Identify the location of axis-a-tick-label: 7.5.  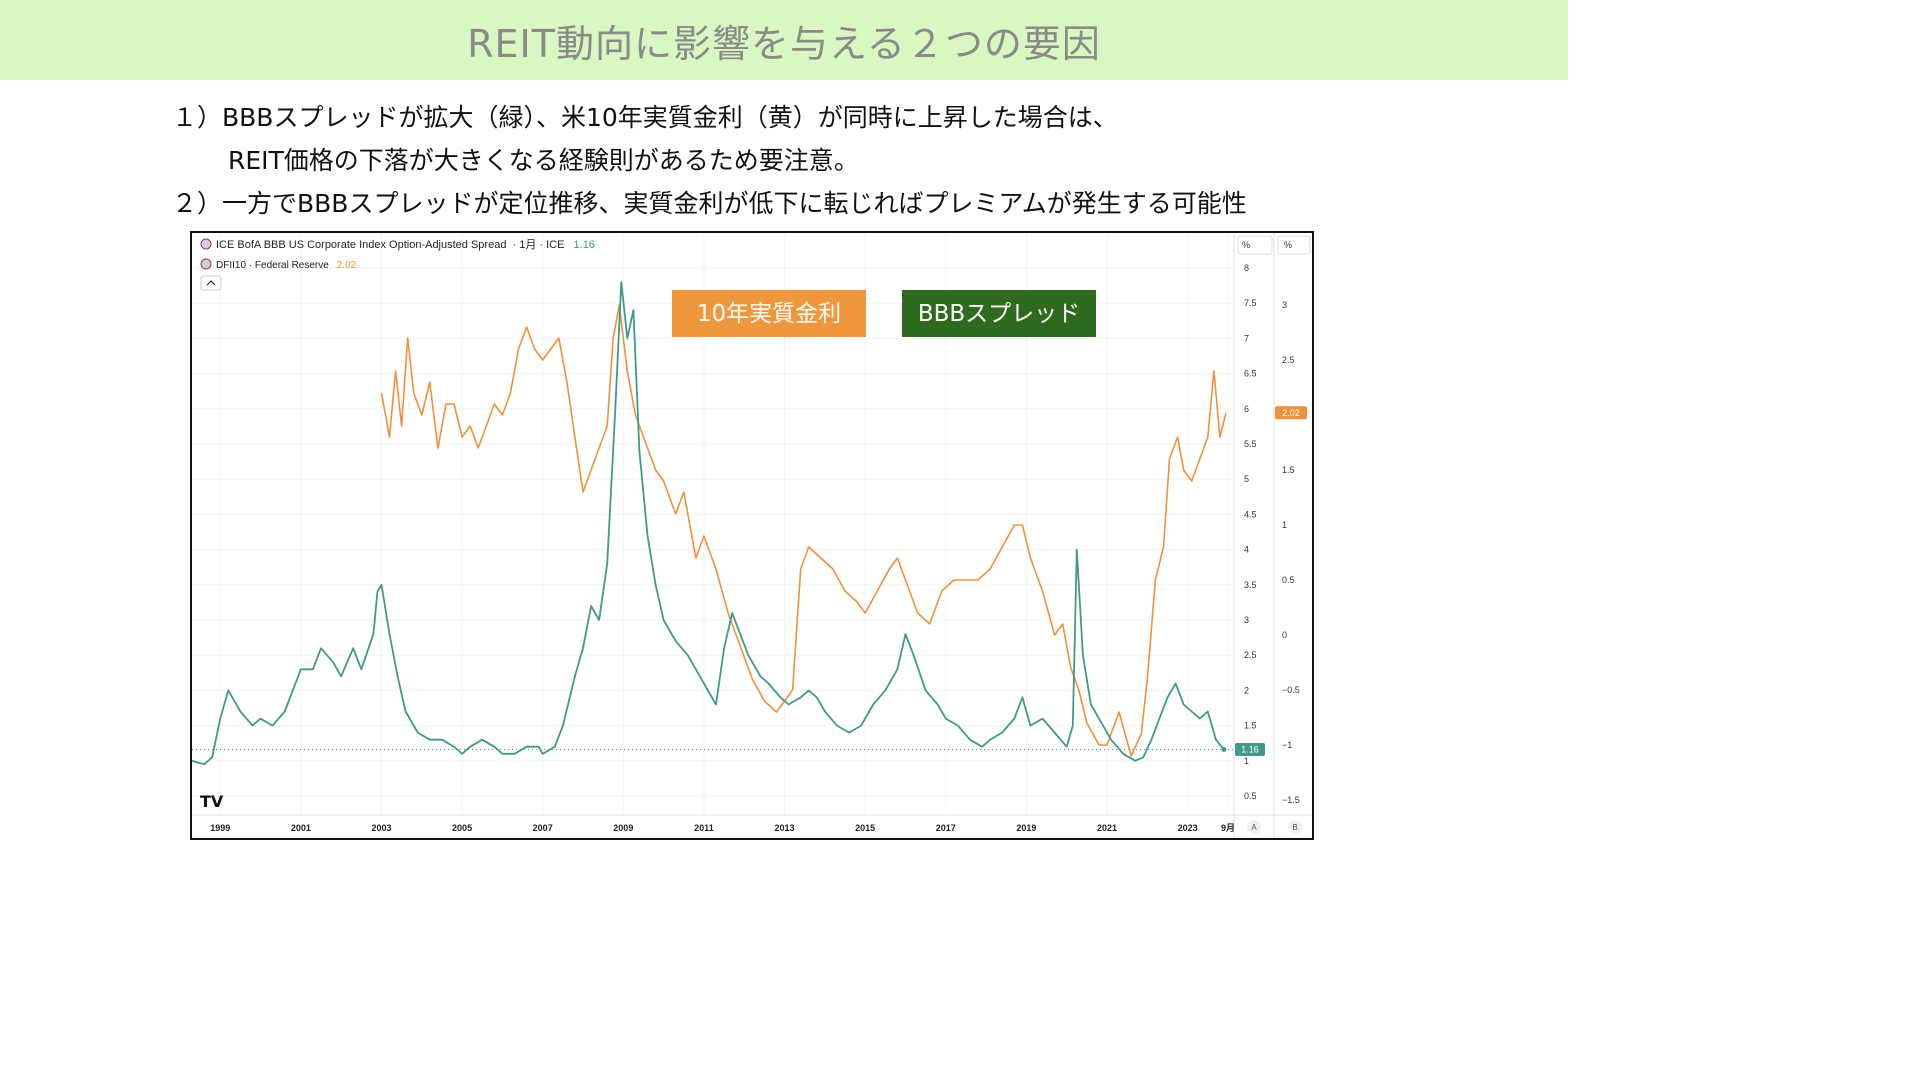
(1250, 303).